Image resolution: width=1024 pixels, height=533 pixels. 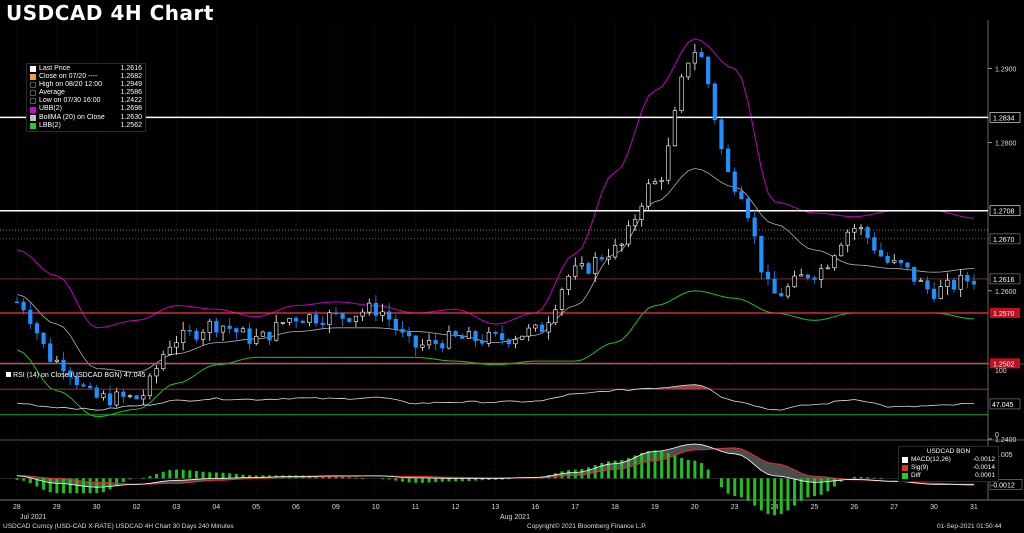 I want to click on date-tick-label: 25, so click(x=815, y=507).